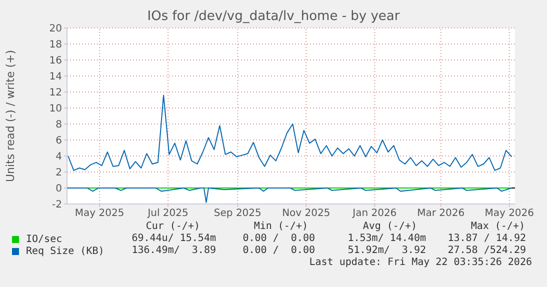 The height and width of the screenshot is (287, 547). I want to click on text: Last update: Fri May 22 03:35:26 2026, so click(420, 263).